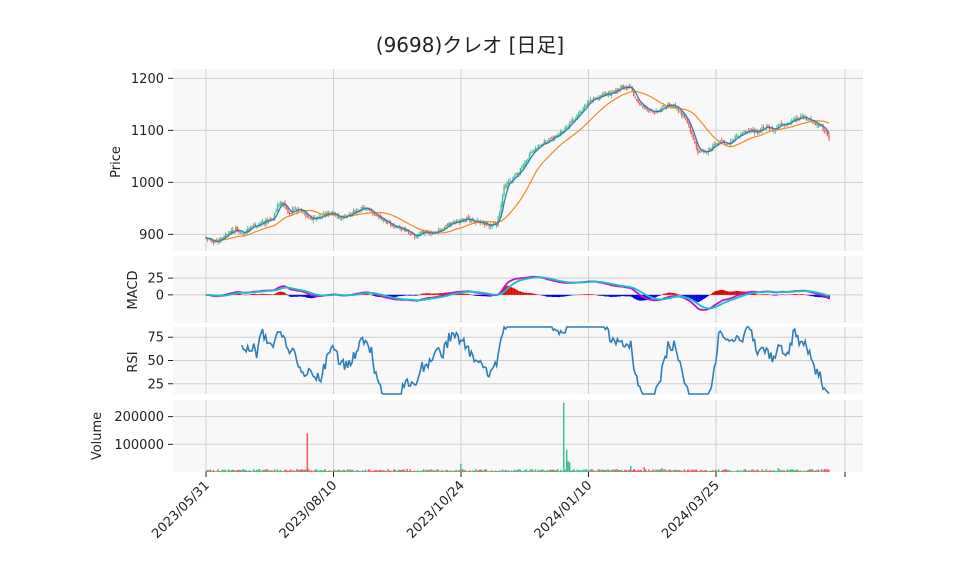 This screenshot has width=958, height=575. I want to click on price-y-ticks: 900 1000 1100 1200, so click(152, 157).